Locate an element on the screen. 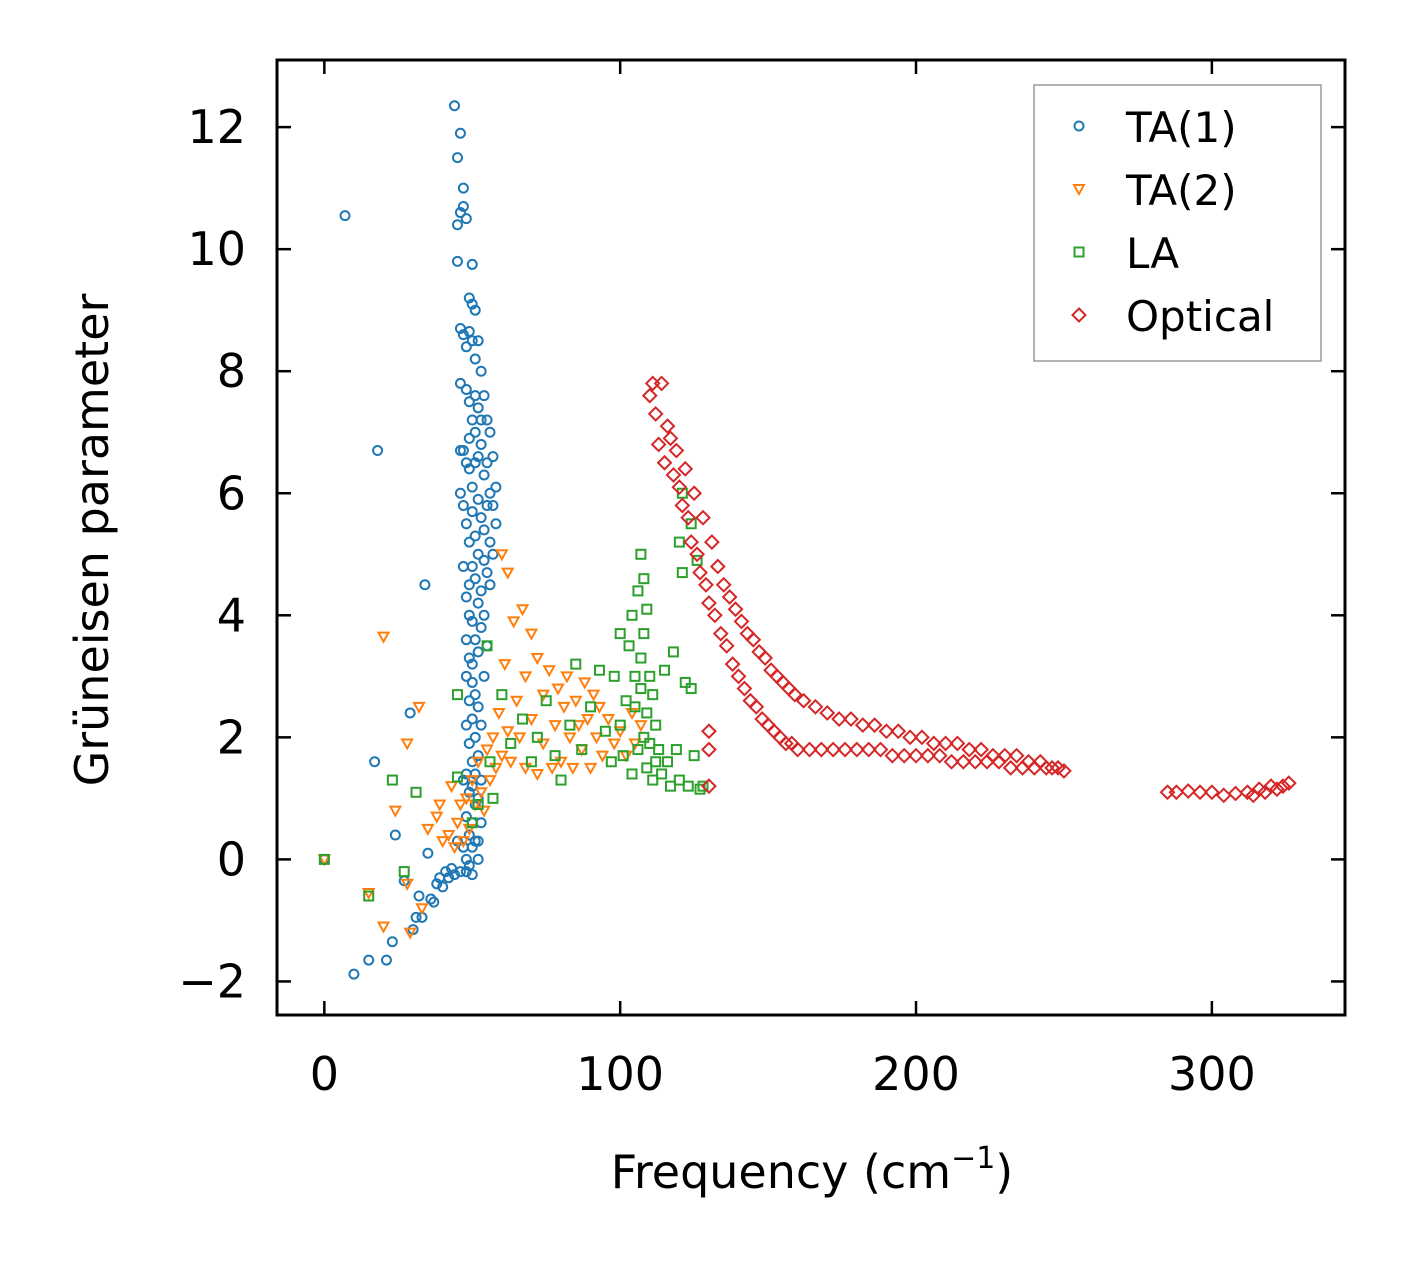  y-tick-label: 10 is located at coordinates (216, 249).